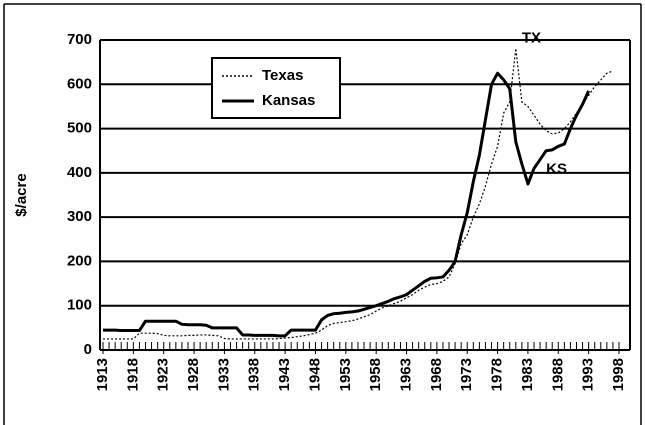 The image size is (645, 425). I want to click on x-tick-label: 1913, so click(102, 374).